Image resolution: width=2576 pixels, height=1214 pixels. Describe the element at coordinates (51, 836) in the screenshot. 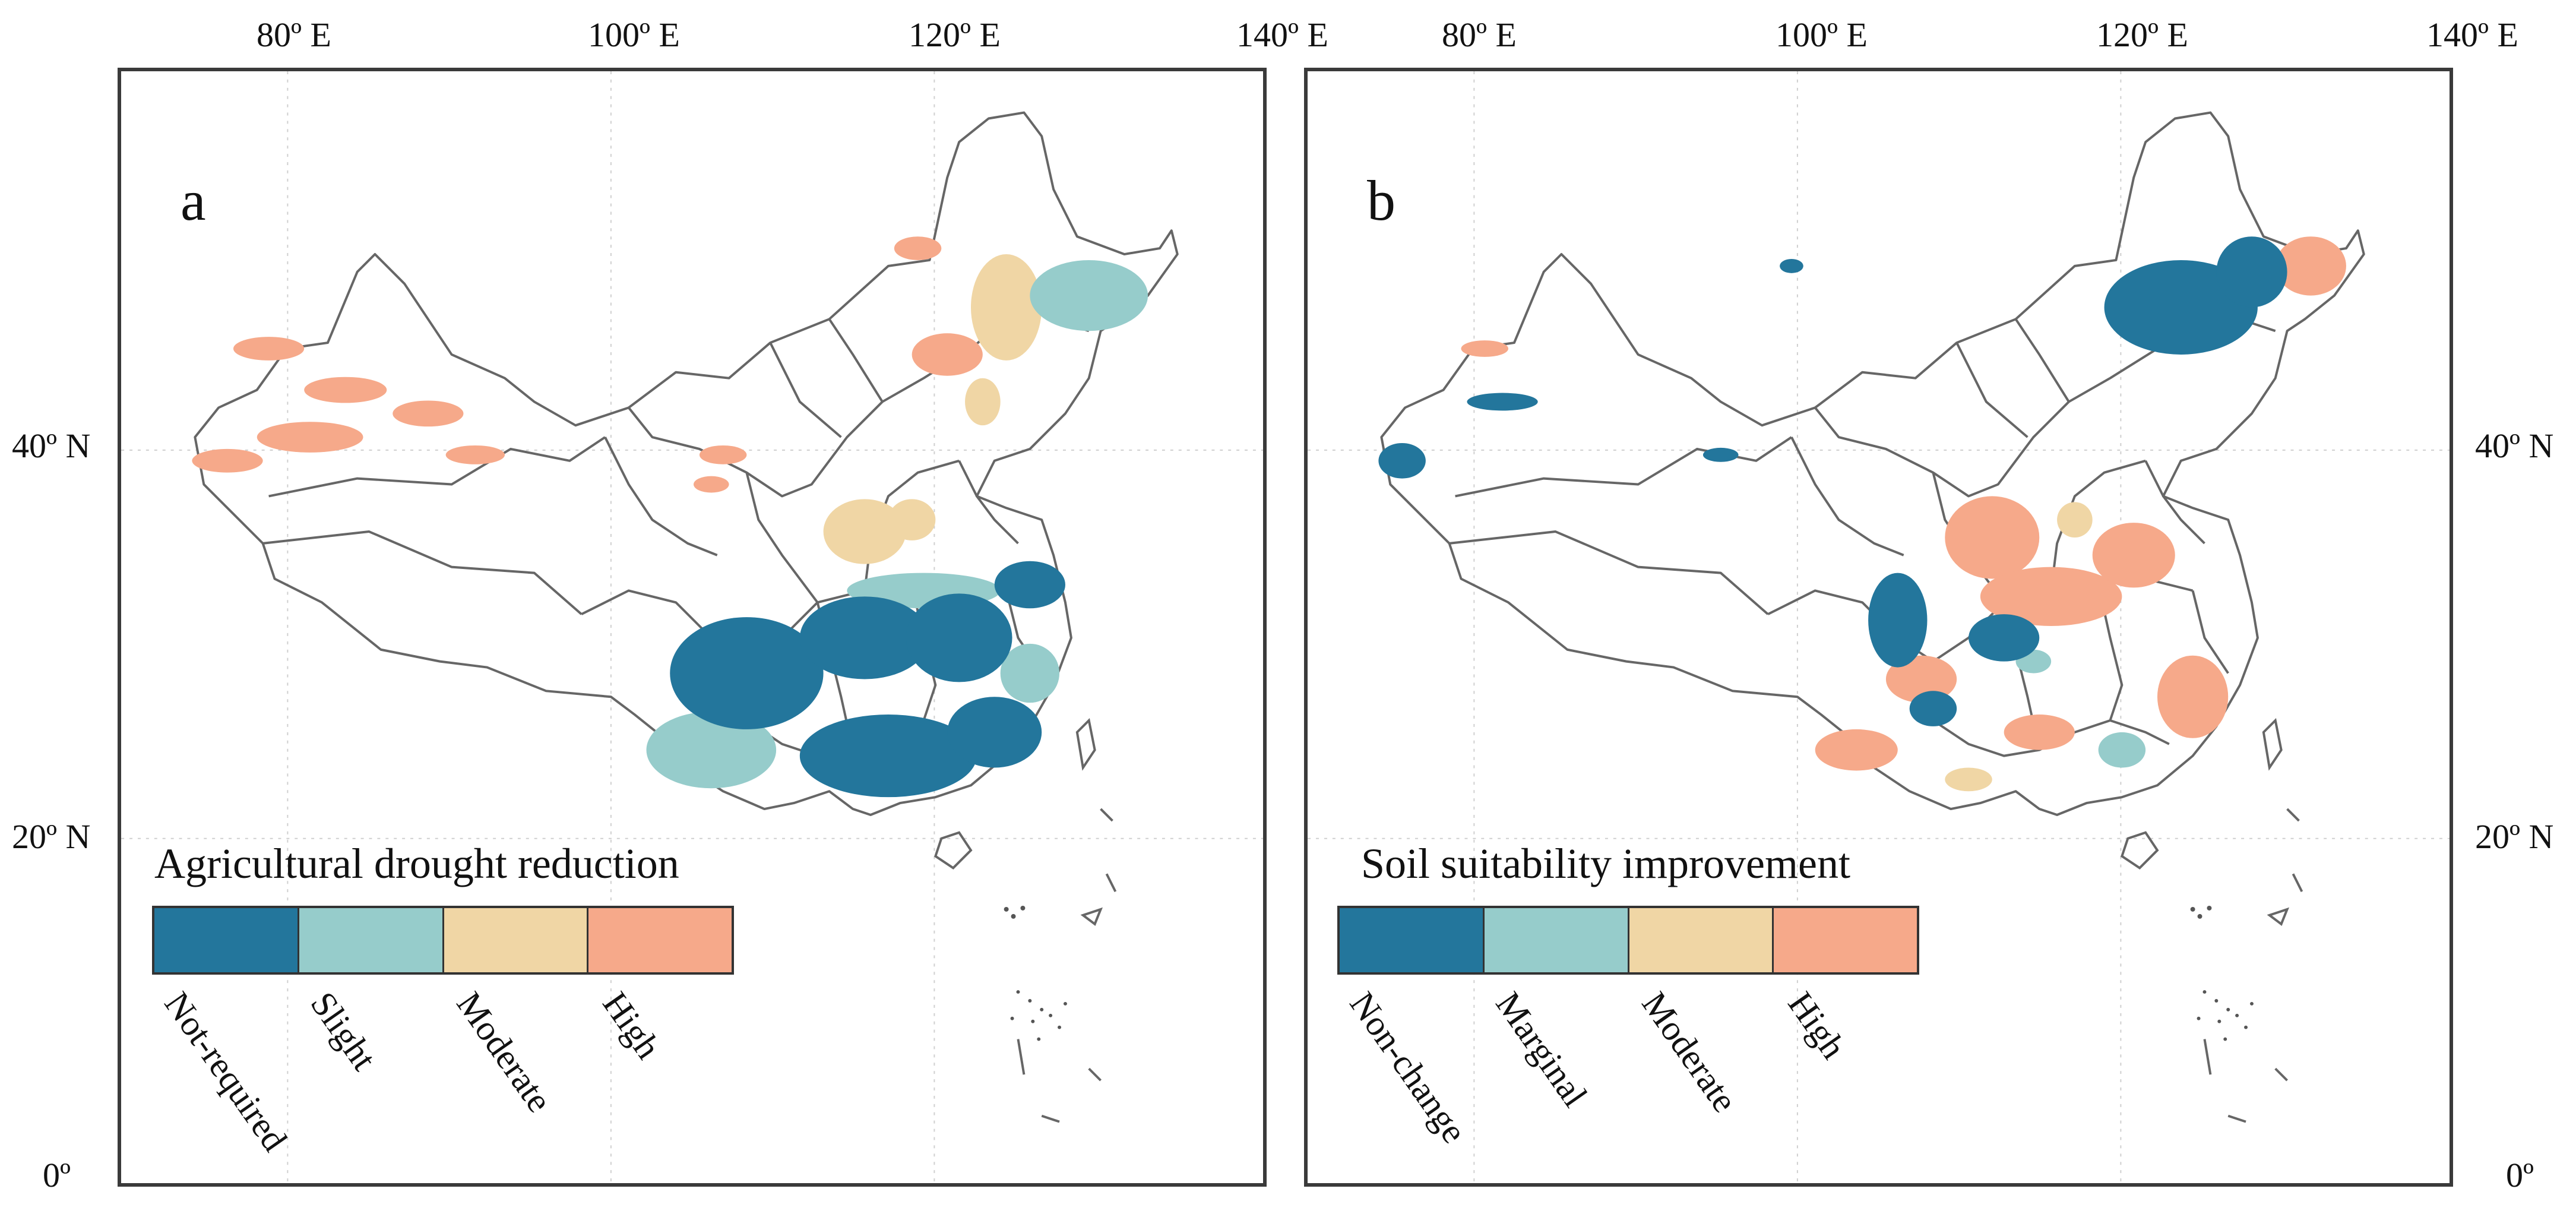

I see `left-lat-label-20: 20º N` at that location.